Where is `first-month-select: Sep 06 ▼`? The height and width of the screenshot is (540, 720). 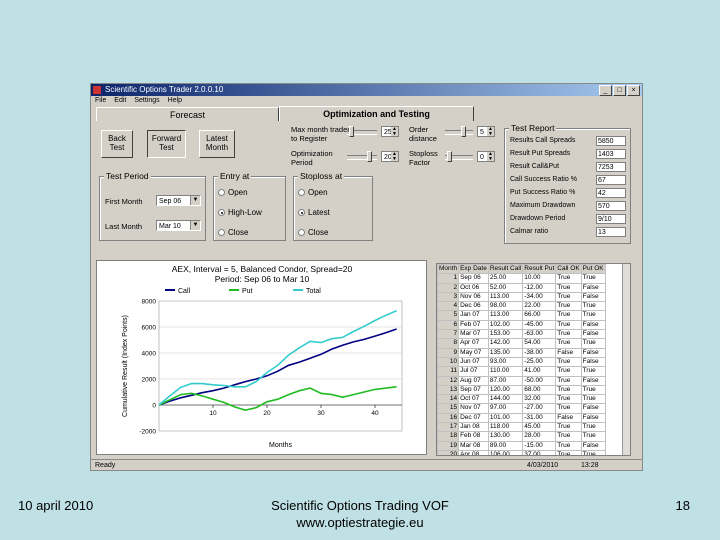
first-month-select: Sep 06 ▼ is located at coordinates (178, 200).